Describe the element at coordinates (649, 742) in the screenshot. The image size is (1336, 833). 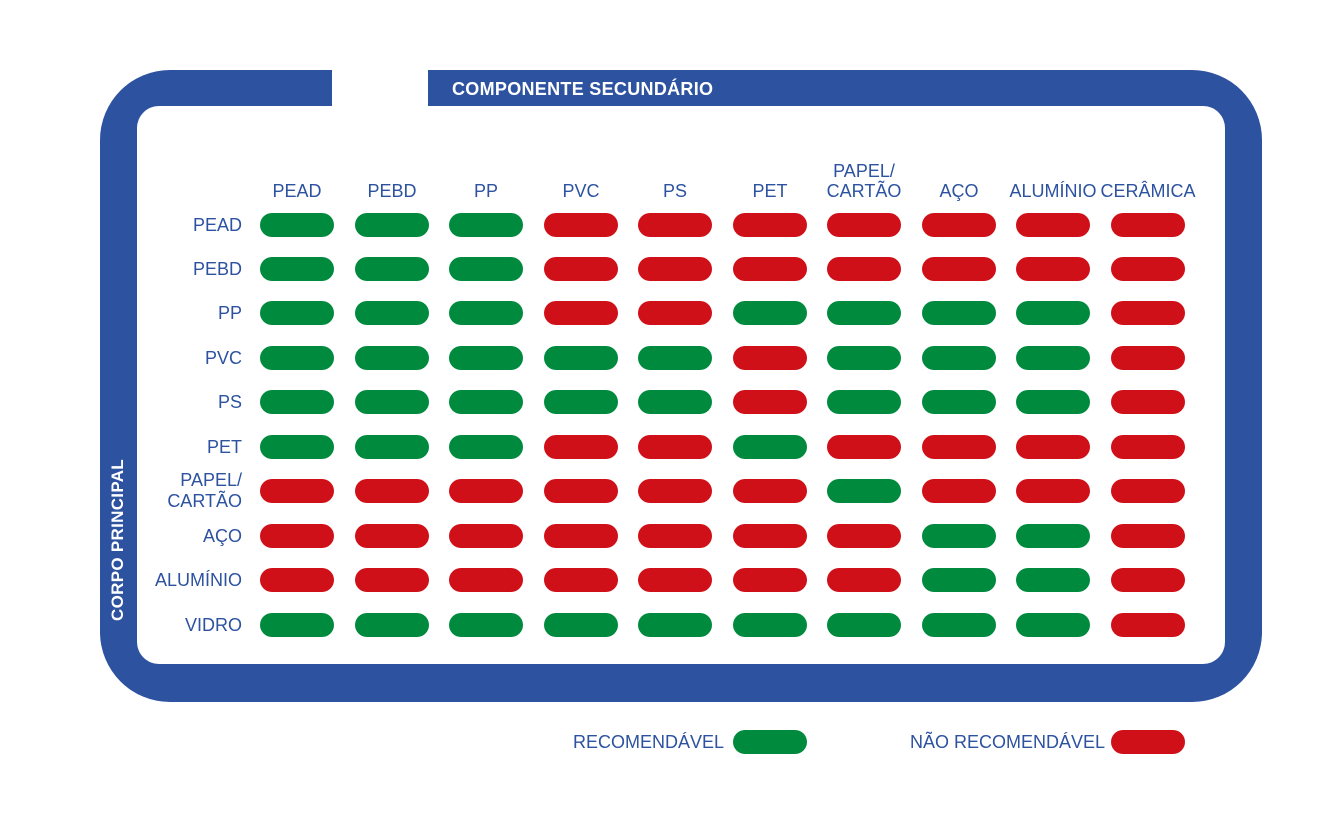
I see `legend-recommended-label: RECOMENDÁVEL` at that location.